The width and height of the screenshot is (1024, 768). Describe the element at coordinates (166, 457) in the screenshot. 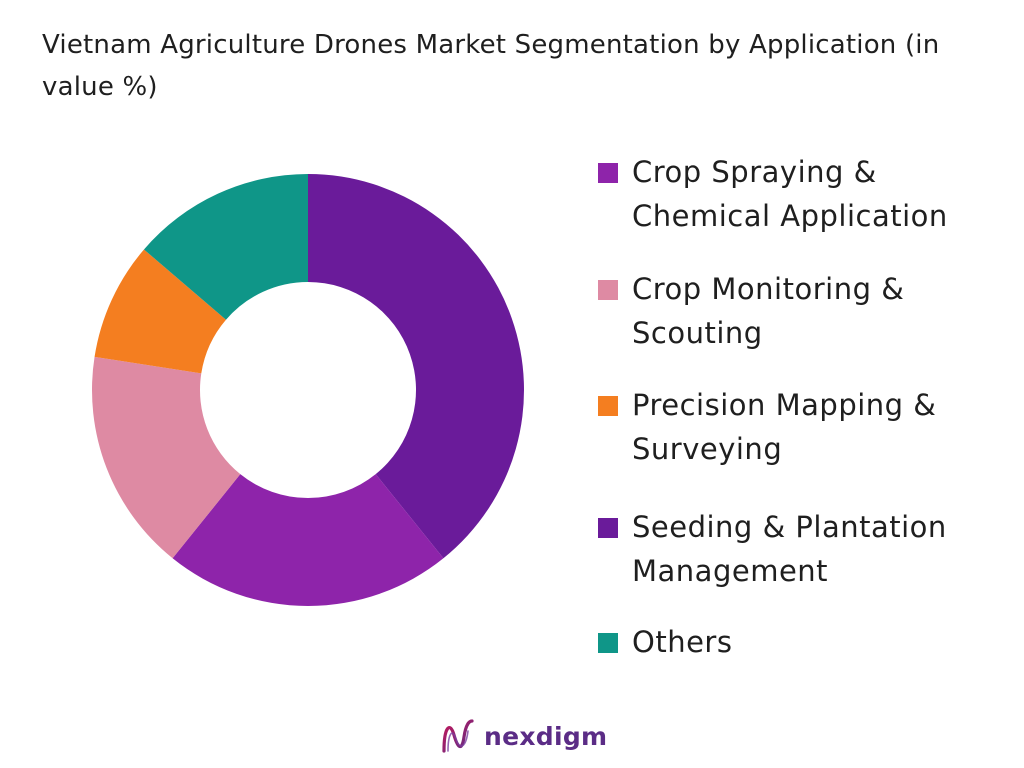

I see `donut-slice-crop-monitoring-scouting` at that location.